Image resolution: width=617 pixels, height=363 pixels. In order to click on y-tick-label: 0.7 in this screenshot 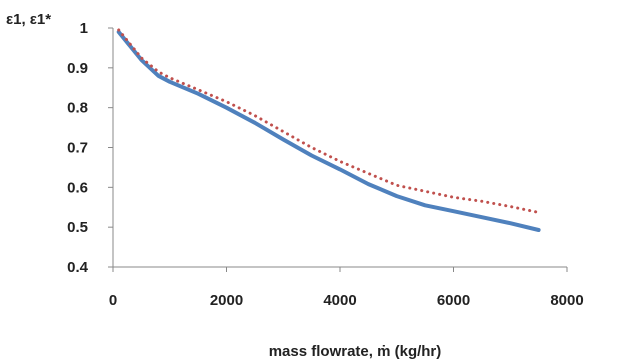, I will do `click(77, 148)`.